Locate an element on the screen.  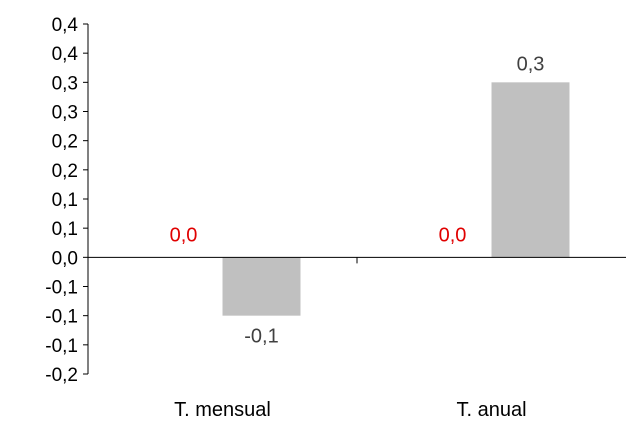
y-tick-label: -0,2 is located at coordinates (61, 375).